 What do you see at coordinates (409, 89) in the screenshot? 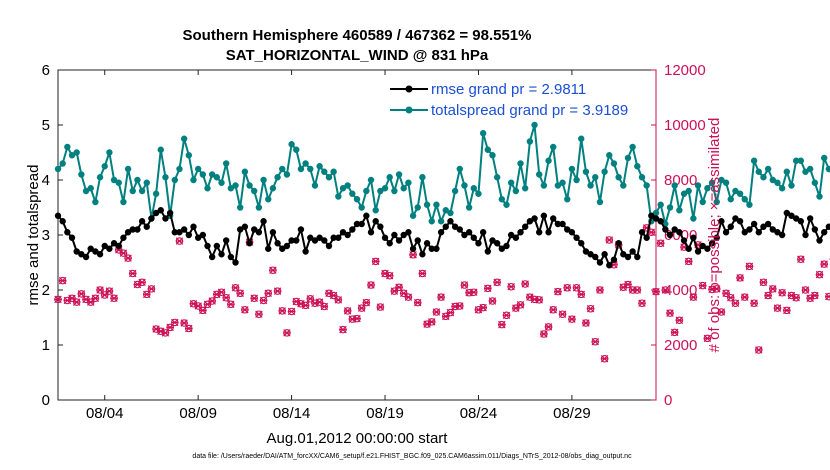
I see `legend-rmse-marker` at bounding box center [409, 89].